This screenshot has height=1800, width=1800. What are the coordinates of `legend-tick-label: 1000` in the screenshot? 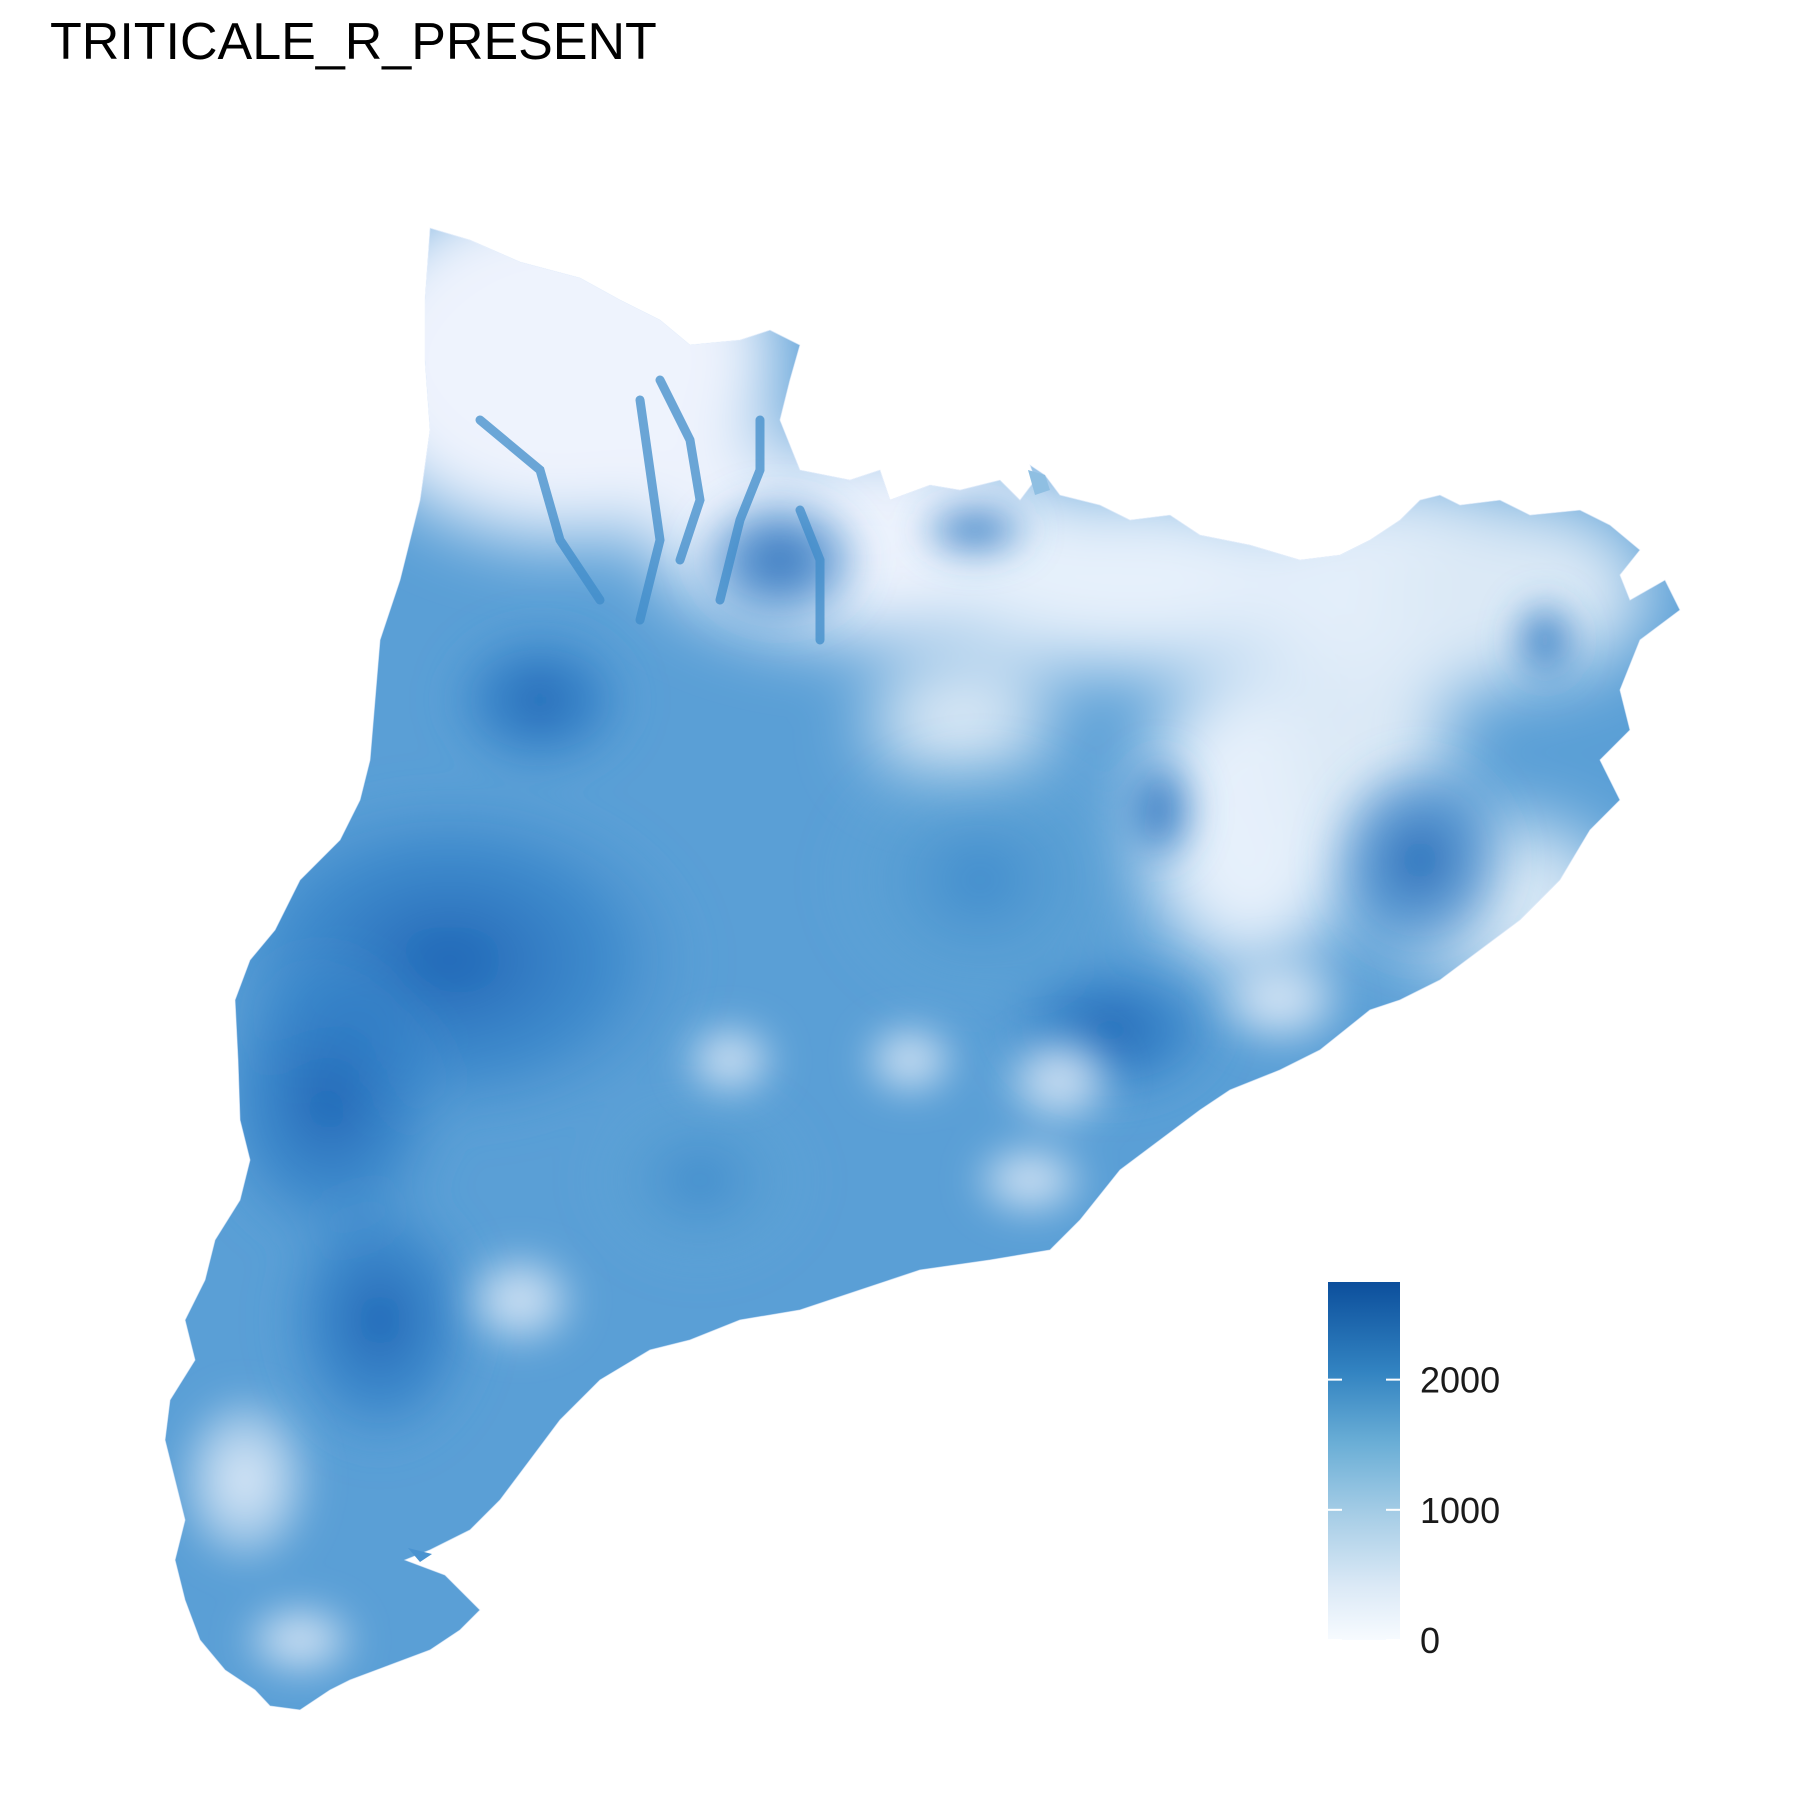 It's located at (1460, 1510).